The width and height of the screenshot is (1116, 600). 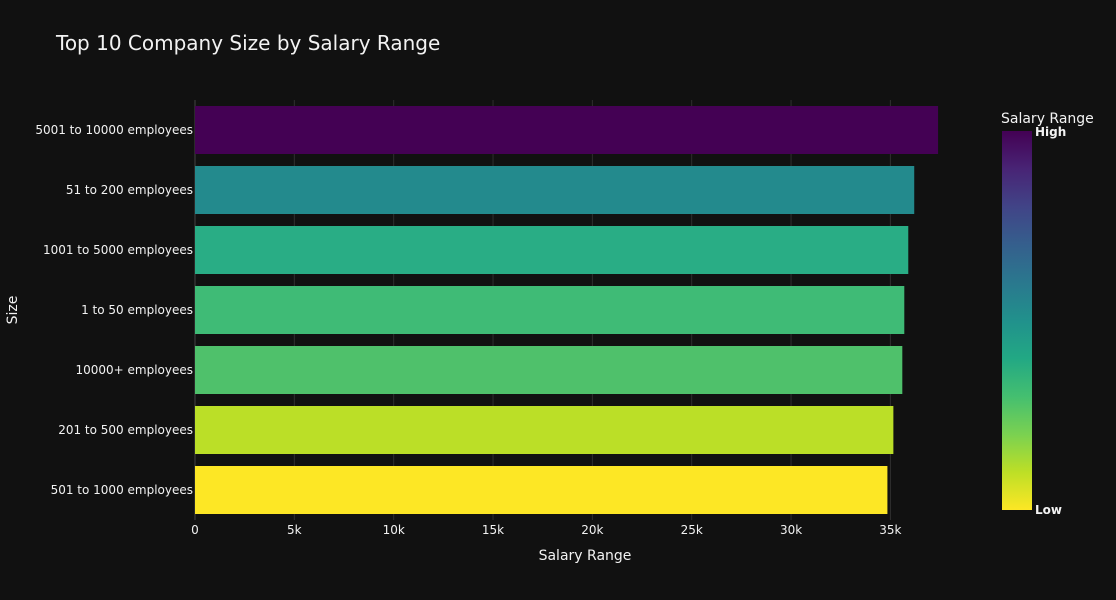 What do you see at coordinates (1017, 320) in the screenshot?
I see `colorbar` at bounding box center [1017, 320].